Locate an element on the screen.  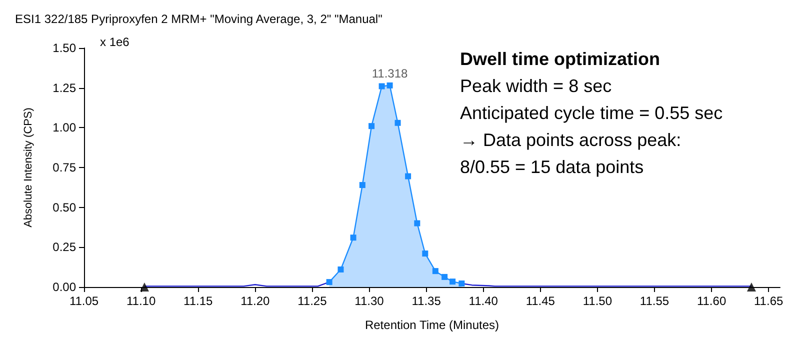
y-tick-label: 1.25 is located at coordinates (64, 87).